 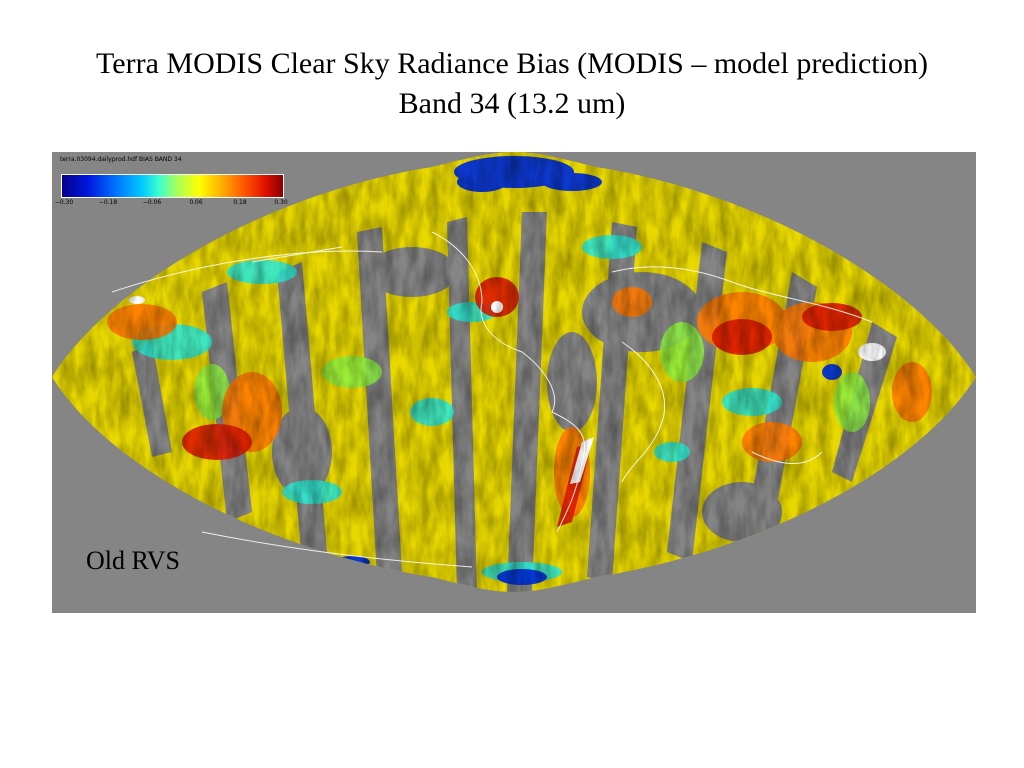 What do you see at coordinates (133, 560) in the screenshot?
I see `caption-old-rvs: Old RVS` at bounding box center [133, 560].